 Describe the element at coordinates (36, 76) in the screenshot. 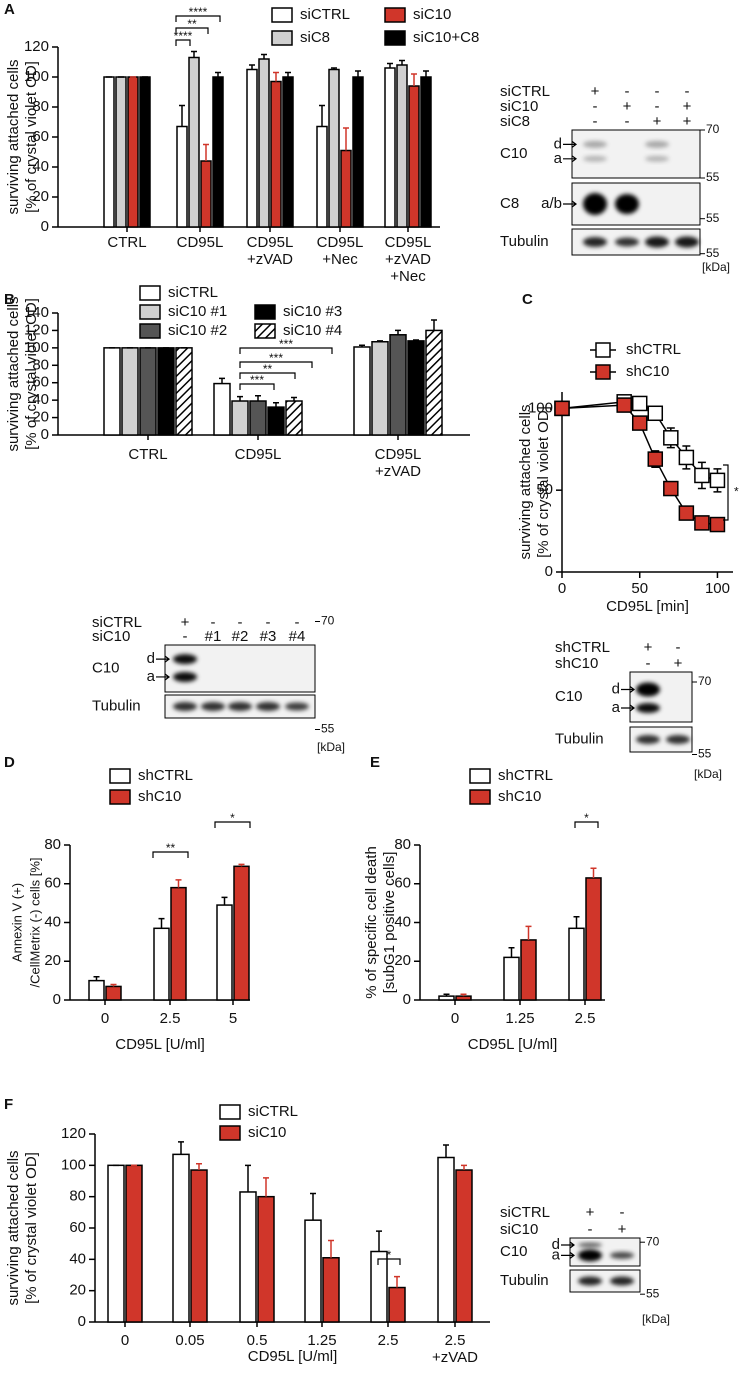

I see `y-tick-label: 100` at that location.